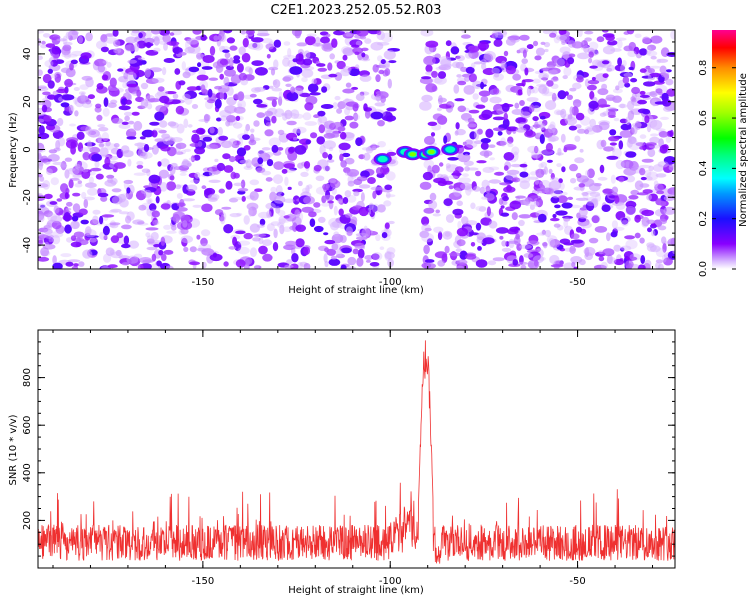 This screenshot has height=600, width=750. What do you see at coordinates (13, 150) in the screenshot?
I see `spectrogram-y-label: Frequency (Hz)` at bounding box center [13, 150].